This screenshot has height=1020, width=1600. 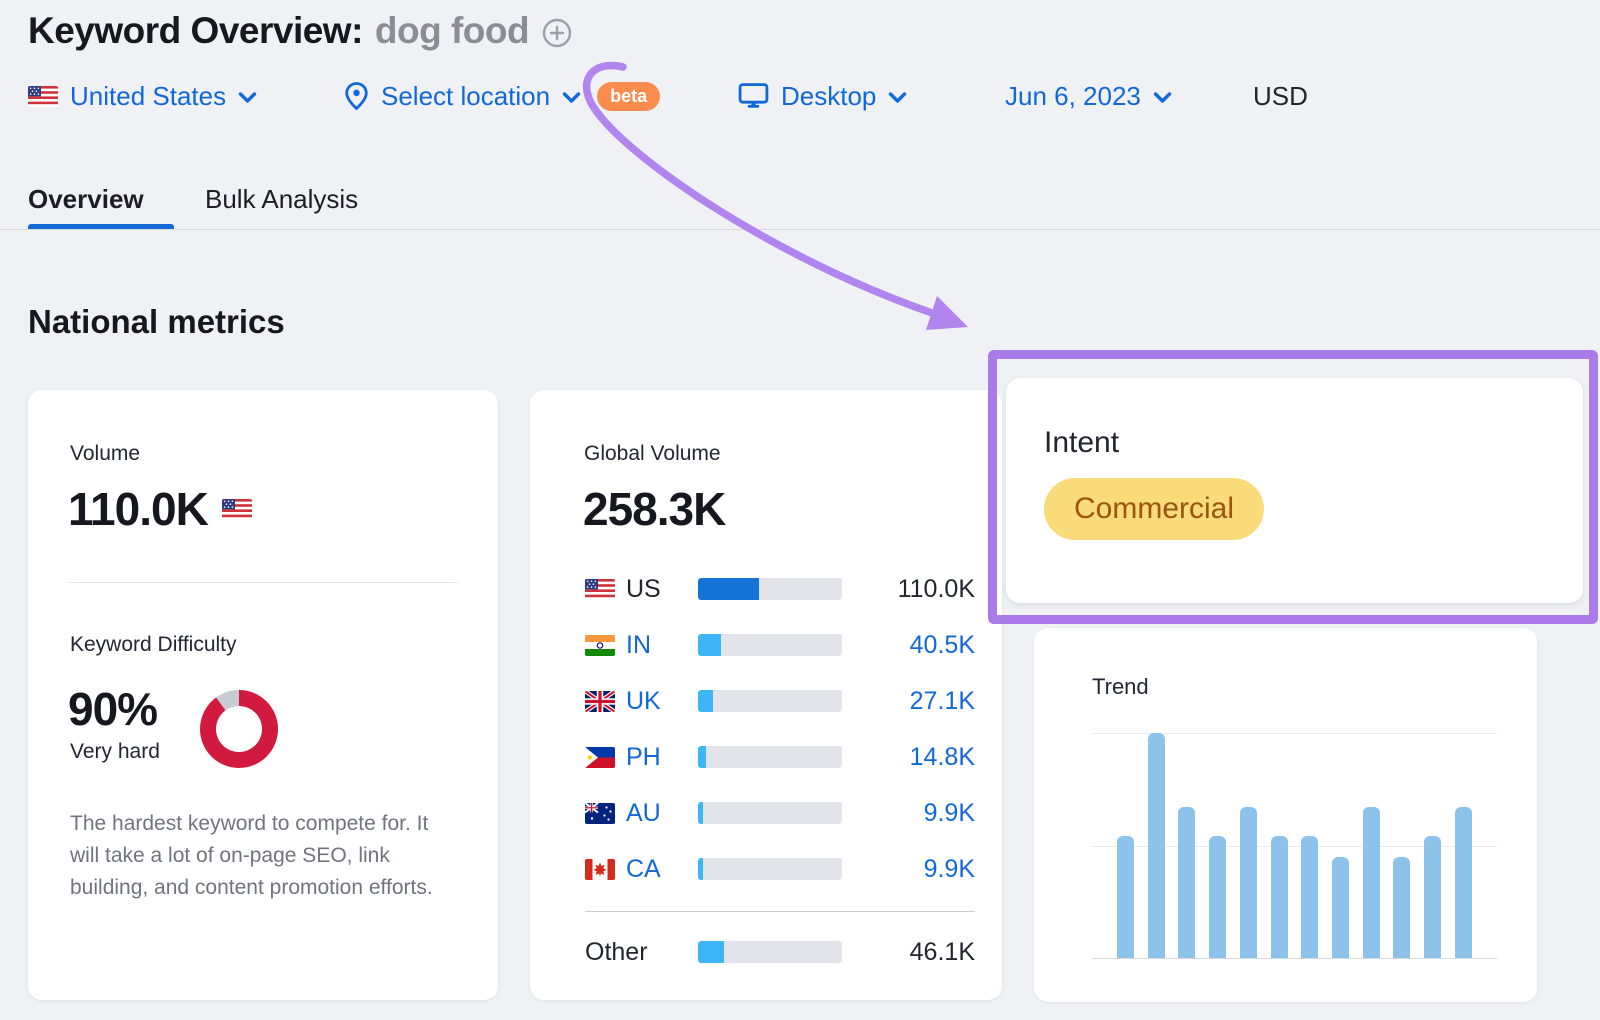 I want to click on global-volume-divider, so click(x=780, y=911).